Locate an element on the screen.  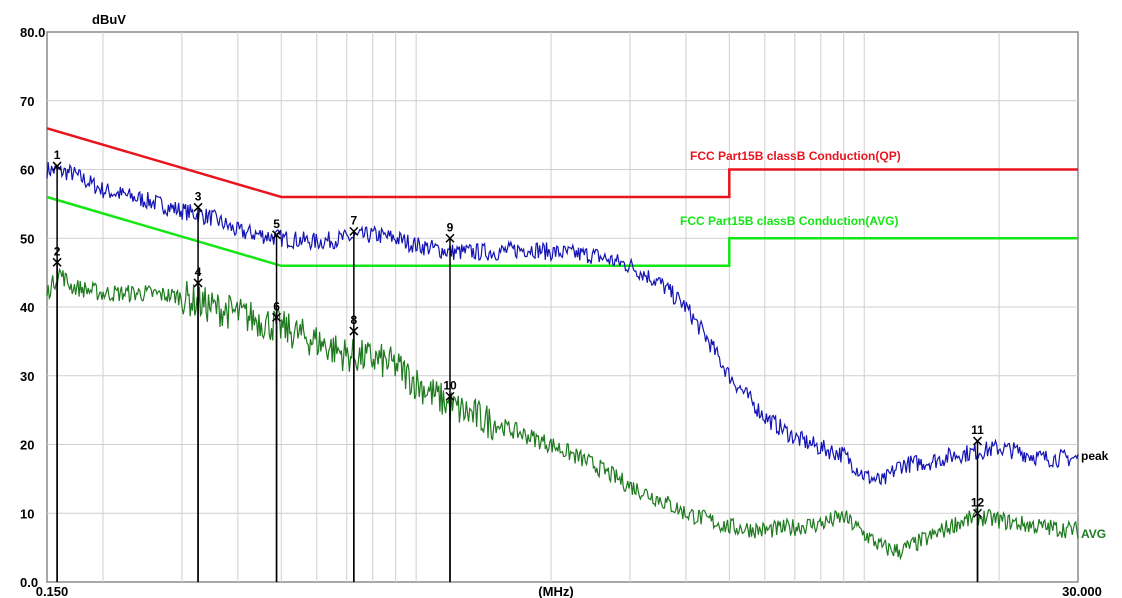
marker-label: 11 is located at coordinates (977, 430).